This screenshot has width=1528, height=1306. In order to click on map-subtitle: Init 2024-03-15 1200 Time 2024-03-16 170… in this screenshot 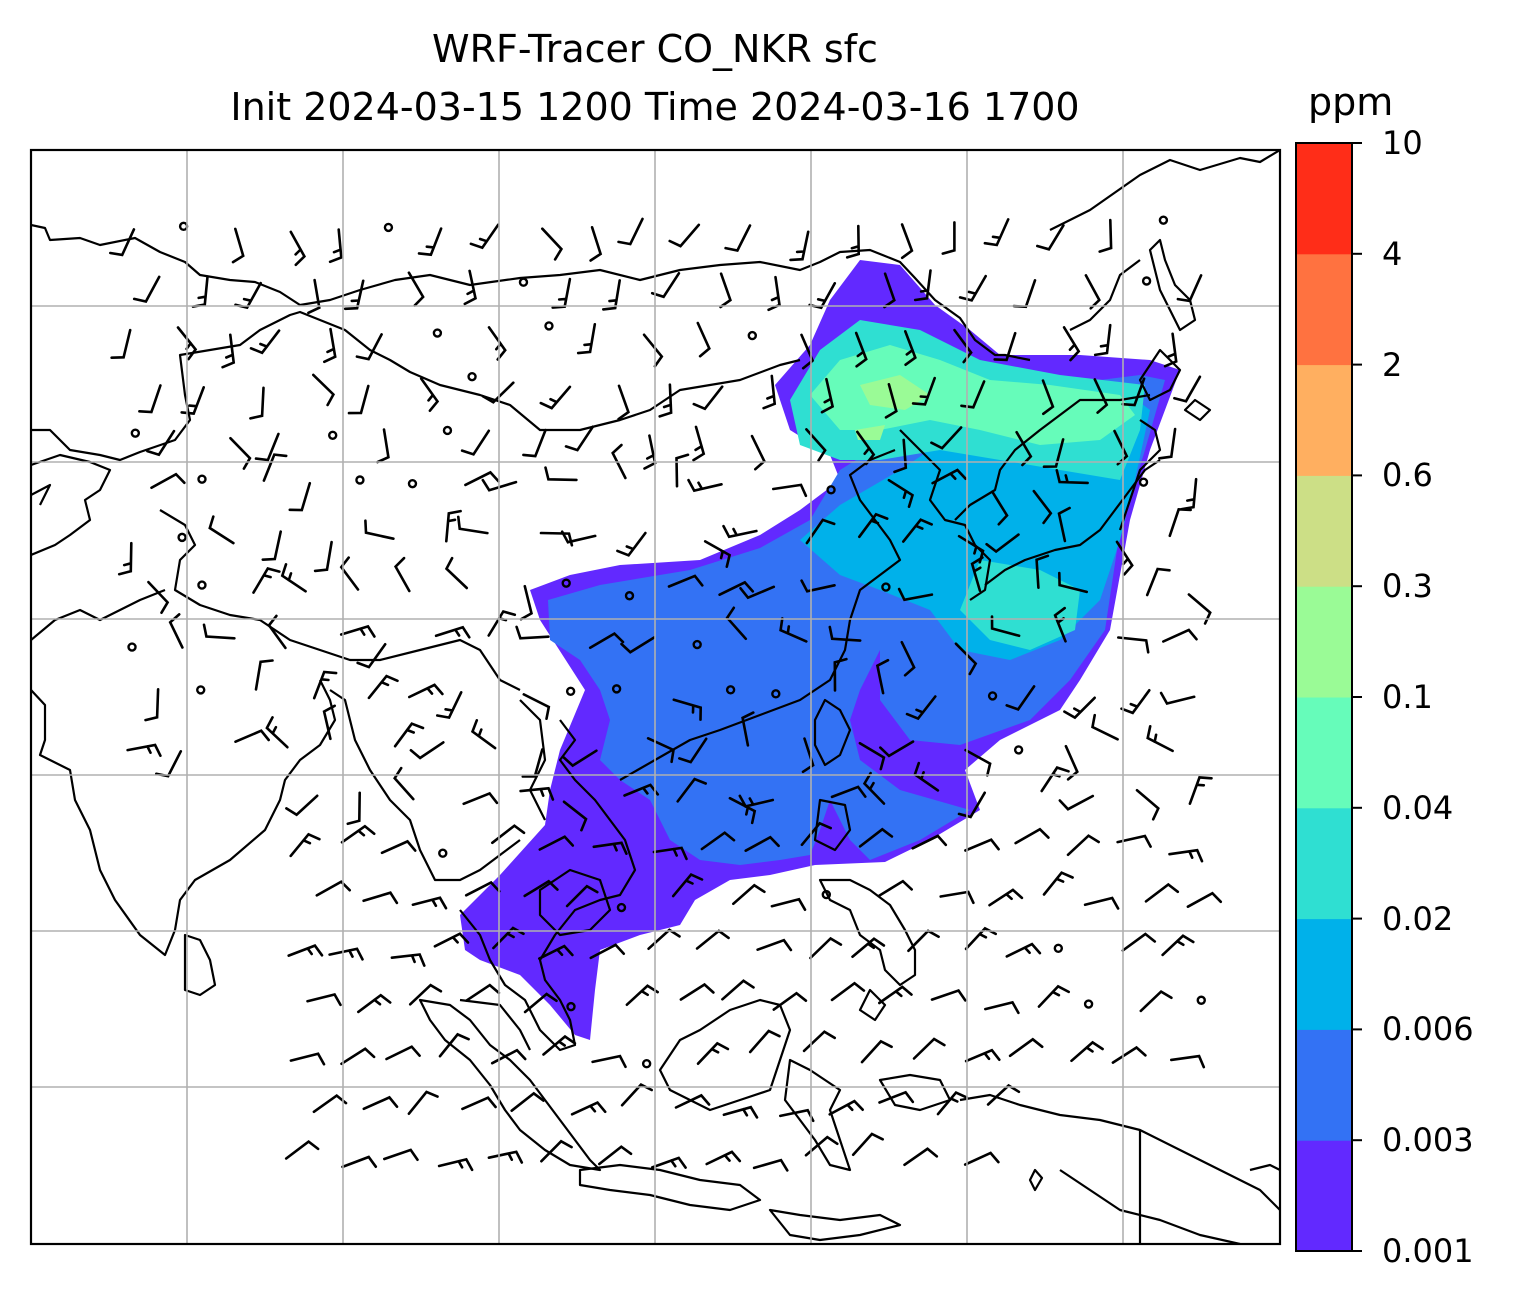, I will do `click(655, 107)`.